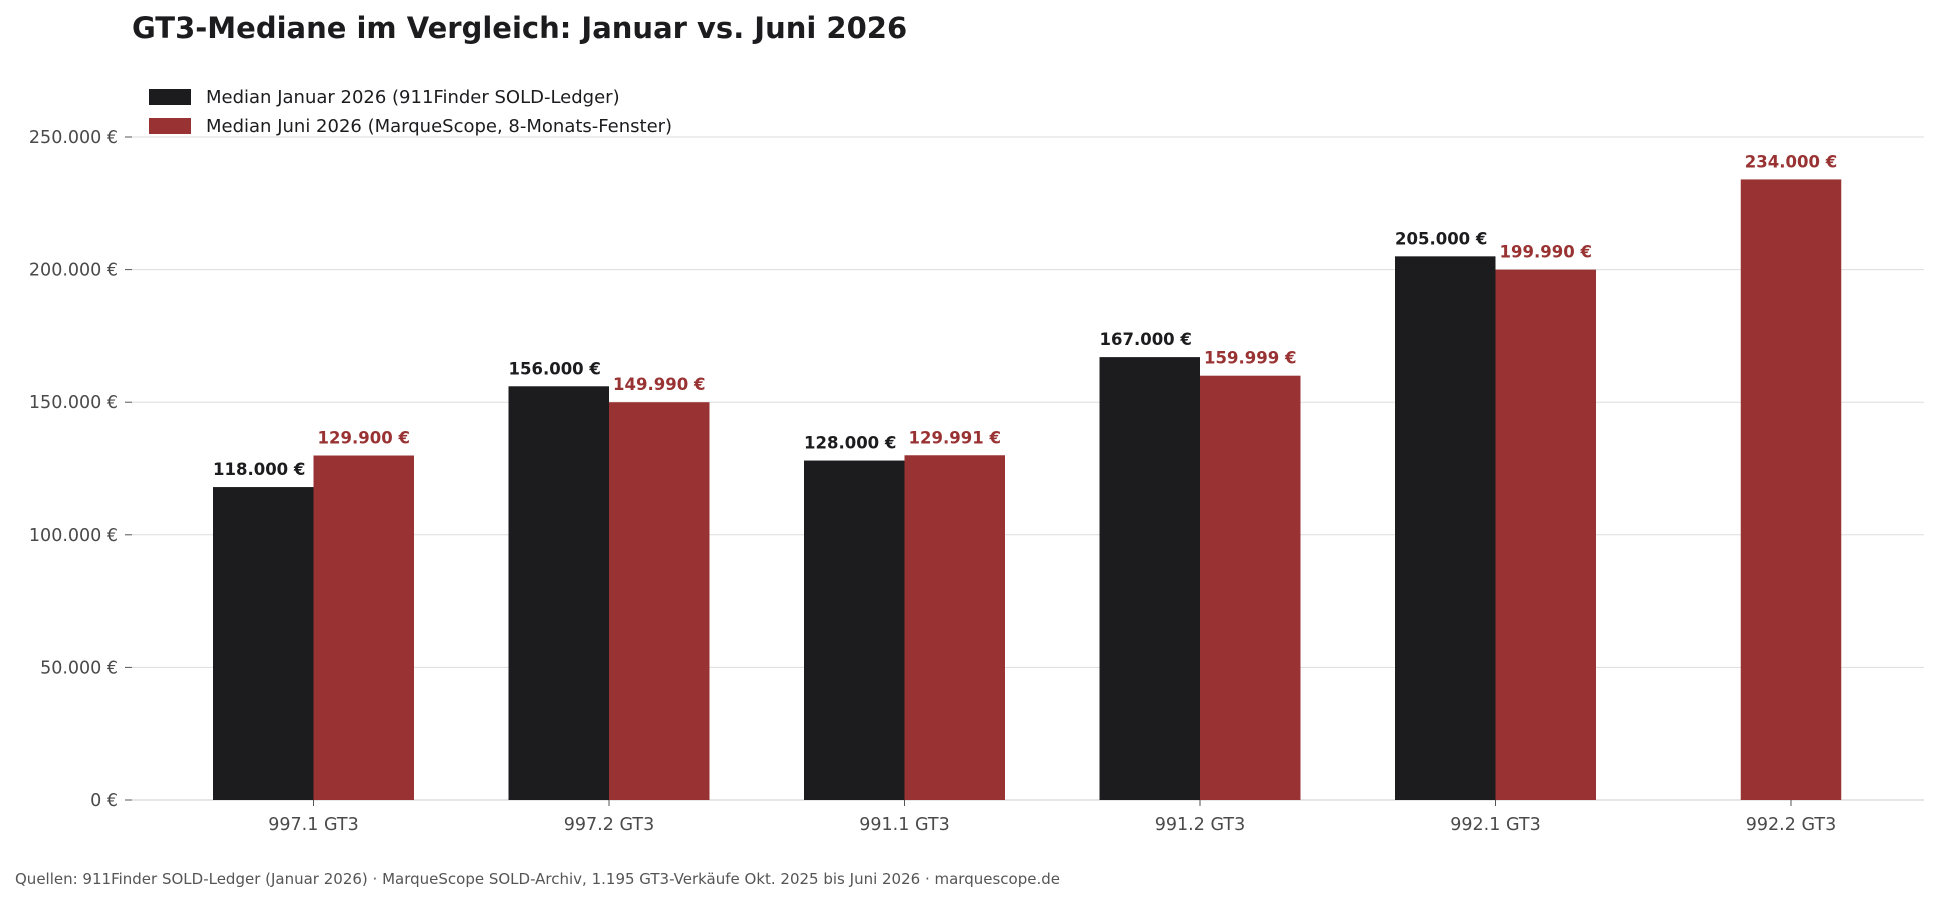 The width and height of the screenshot is (1938, 901). I want to click on data-label: 205.000 €, so click(1441, 238).